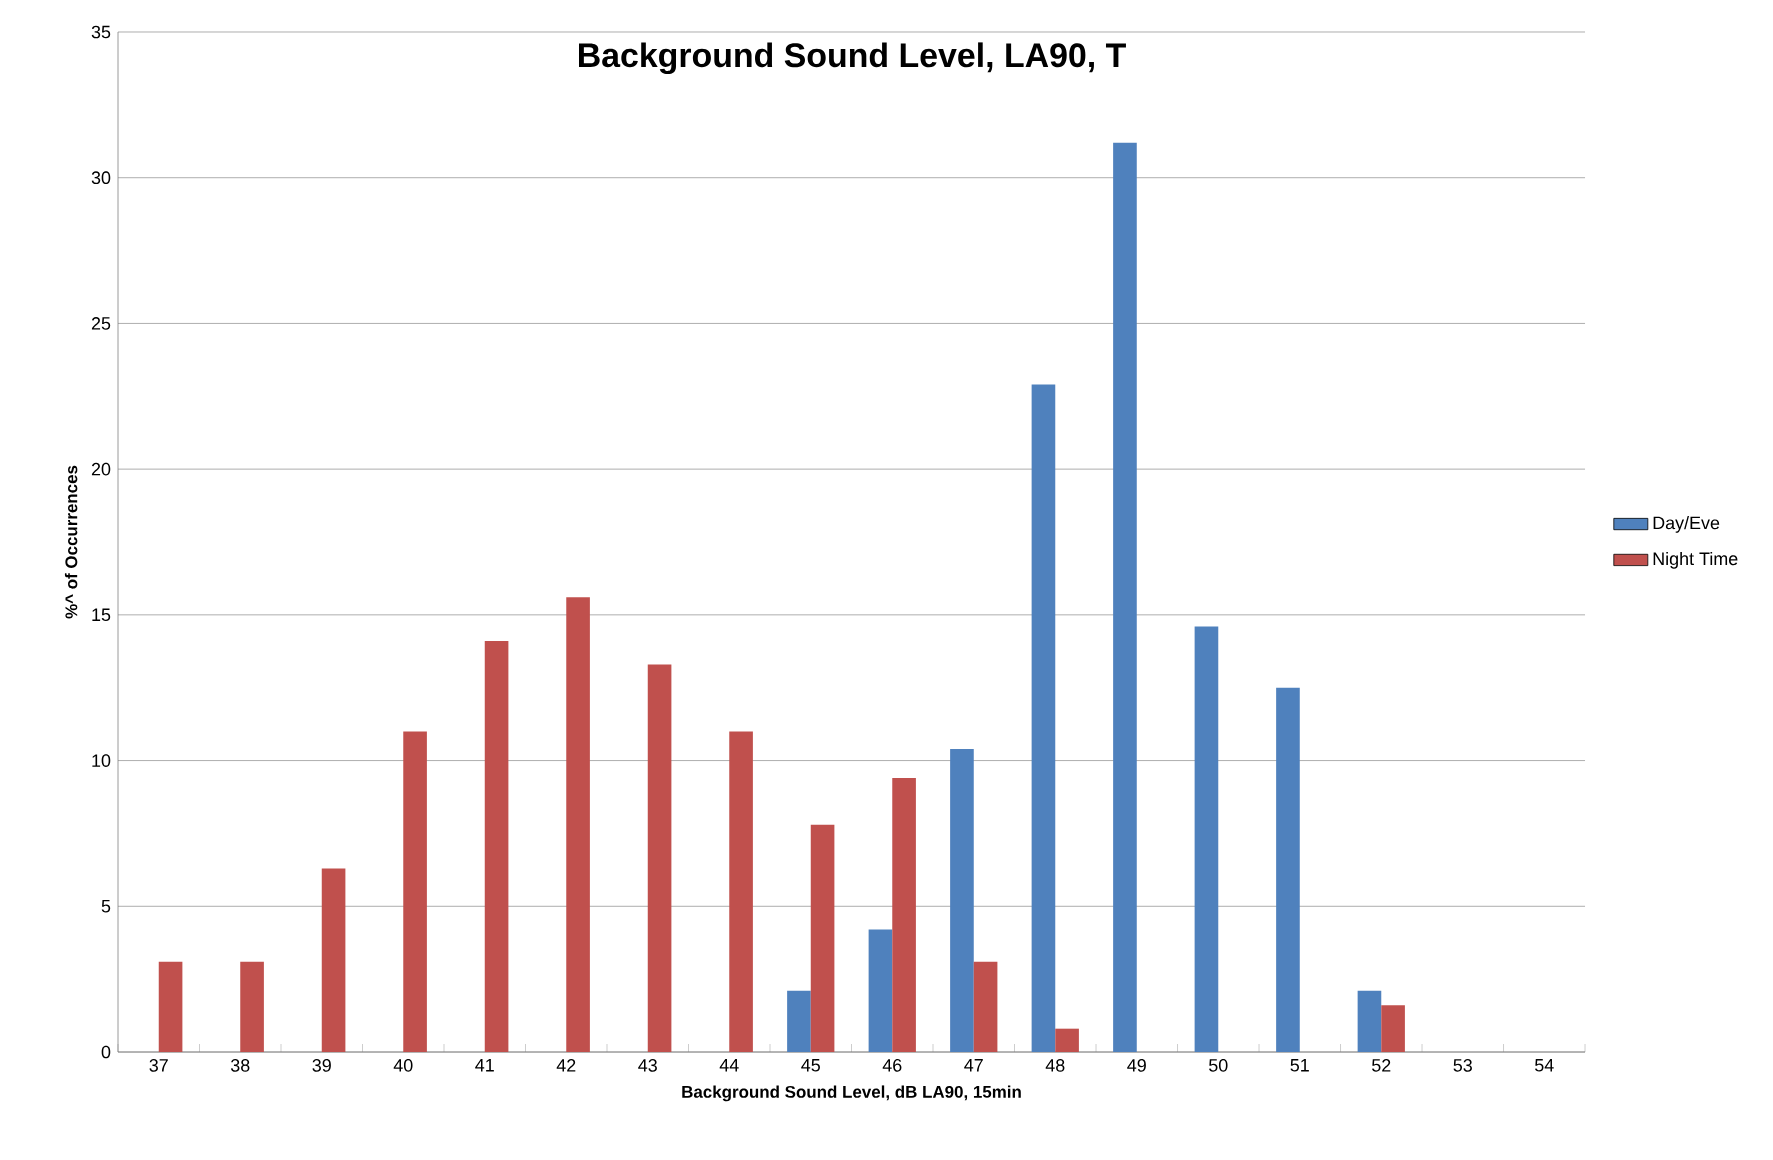 The image size is (1773, 1160). What do you see at coordinates (729, 1065) in the screenshot?
I see `x-tick-label: 44` at bounding box center [729, 1065].